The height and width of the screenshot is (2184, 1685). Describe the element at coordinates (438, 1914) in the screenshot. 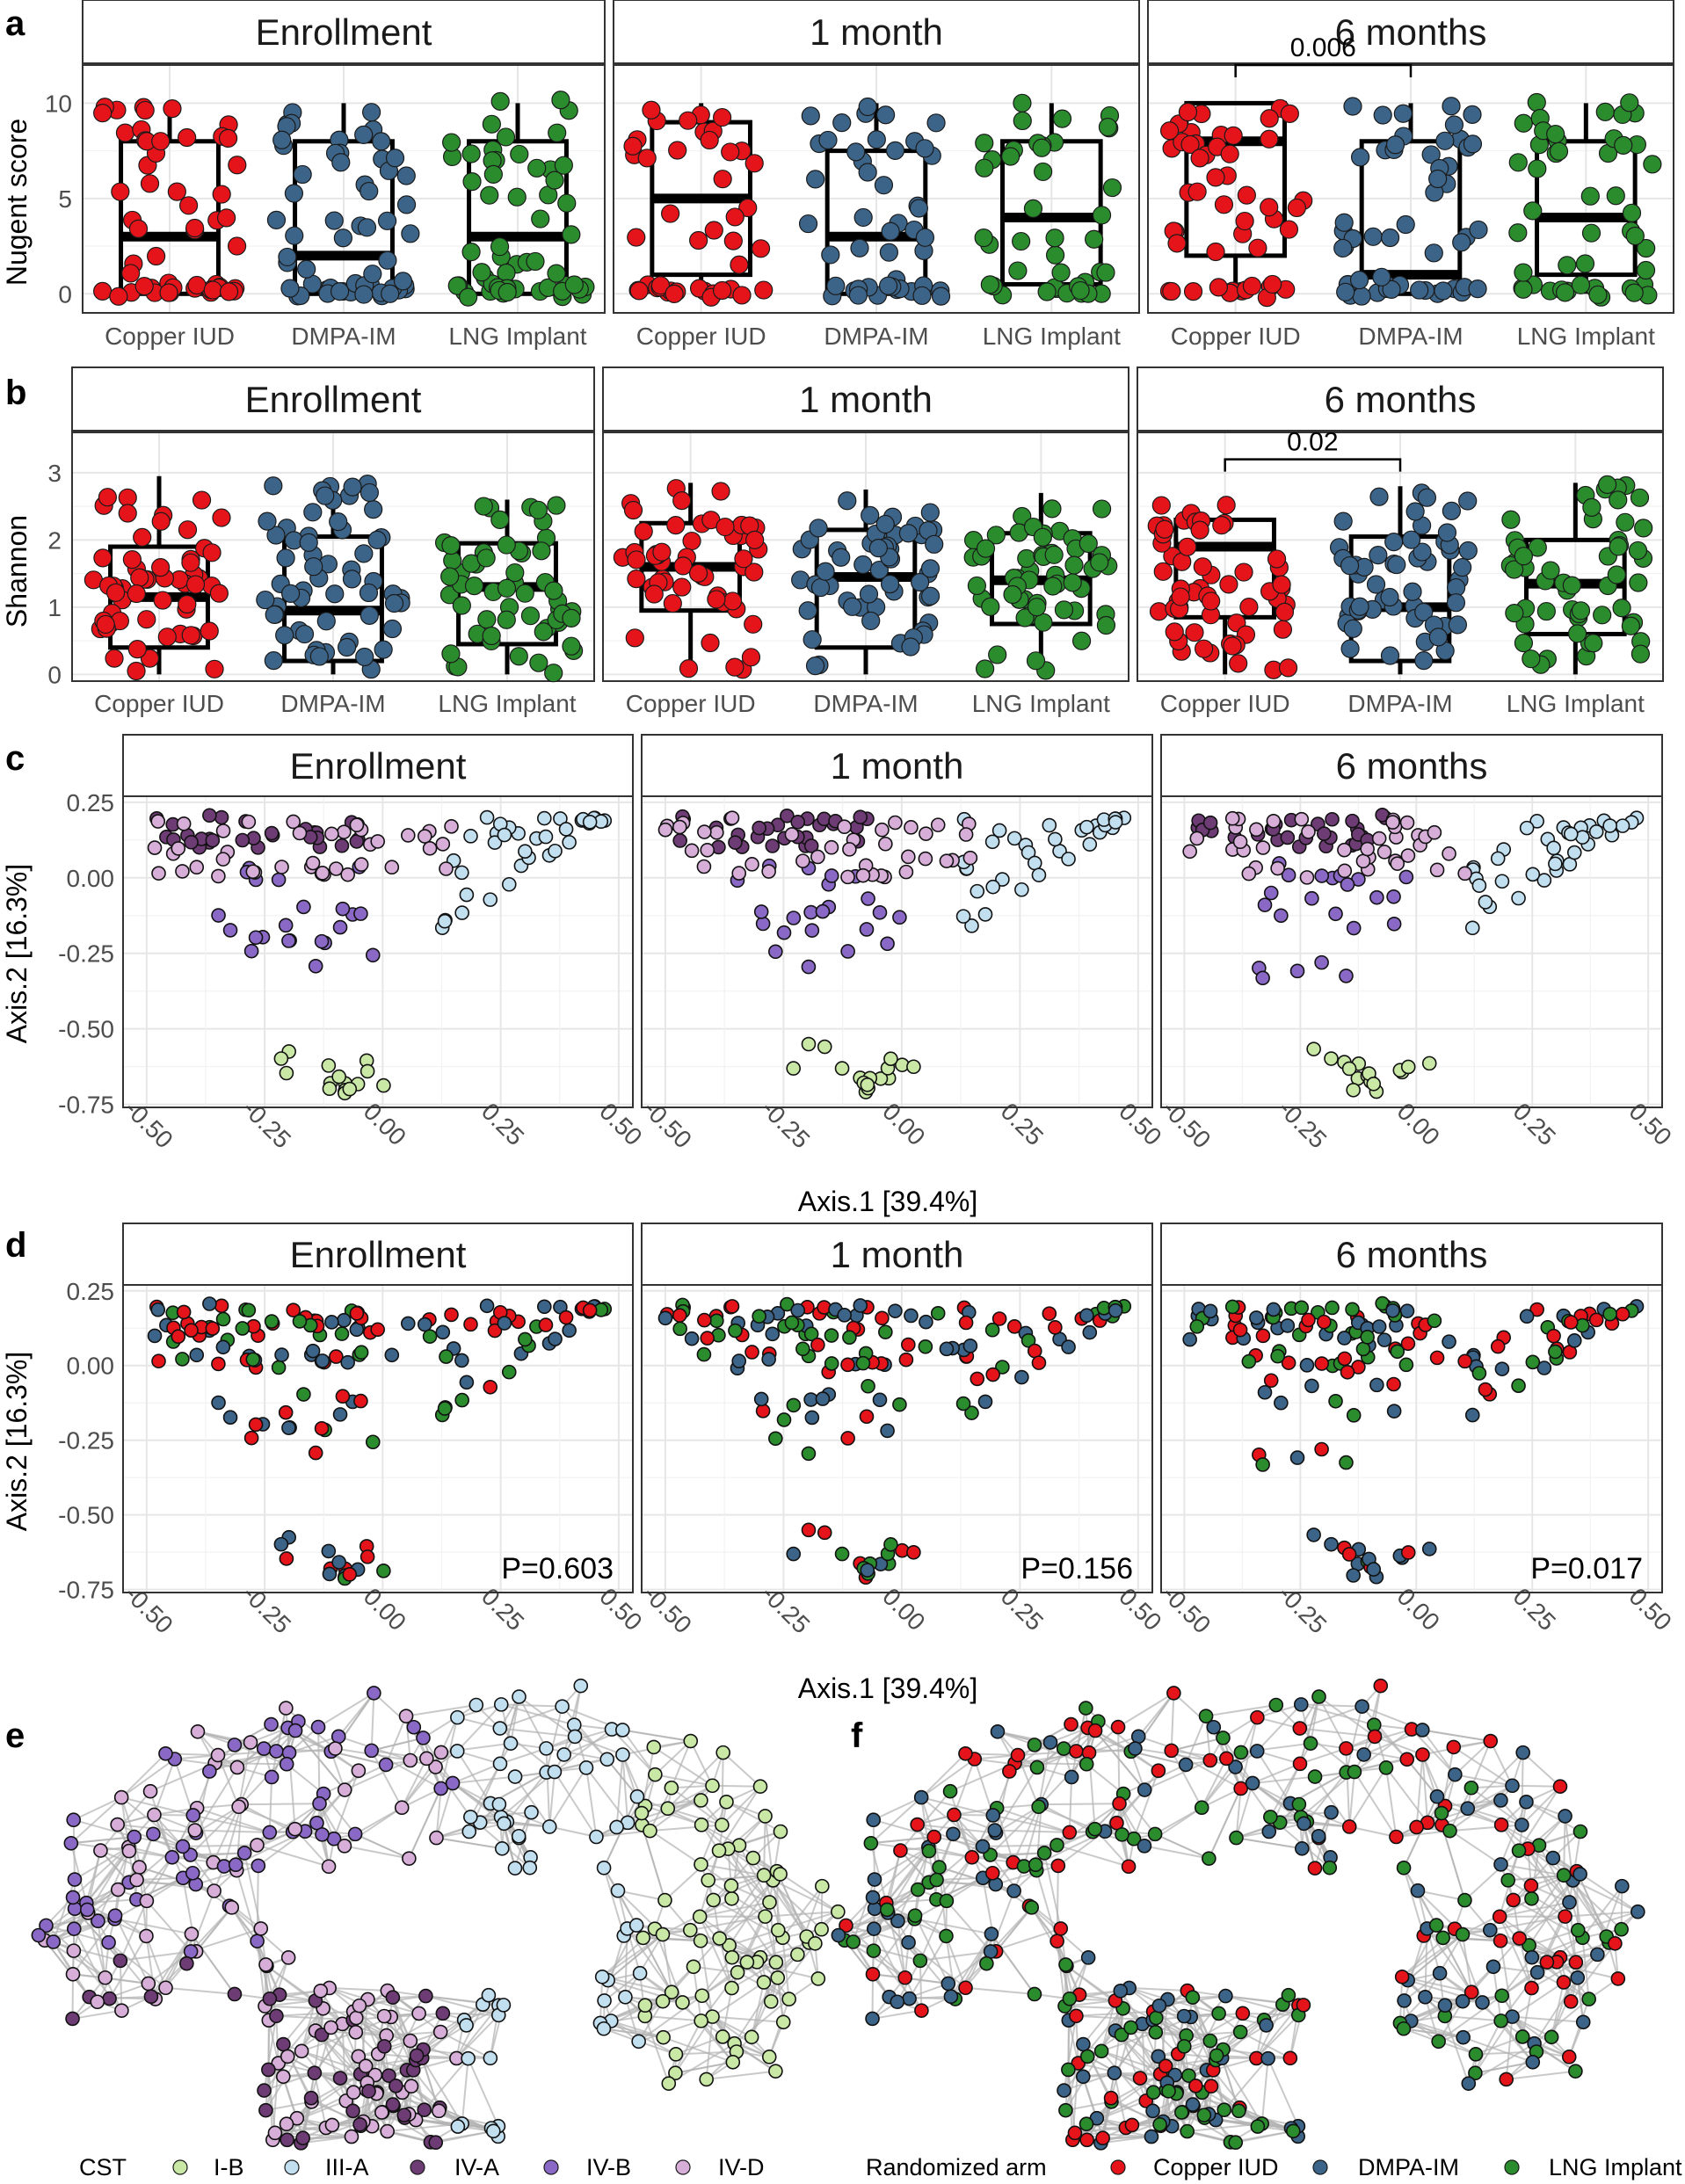

I see `network-nodes` at that location.